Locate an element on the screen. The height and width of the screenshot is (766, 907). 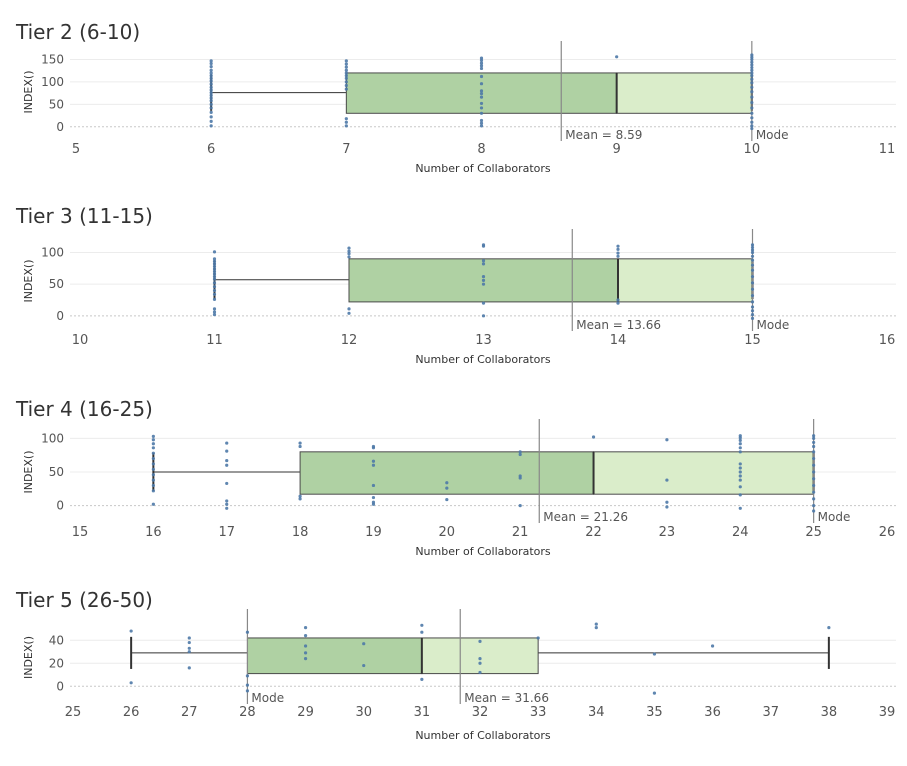
x-tick-label: 11 is located at coordinates (887, 149).